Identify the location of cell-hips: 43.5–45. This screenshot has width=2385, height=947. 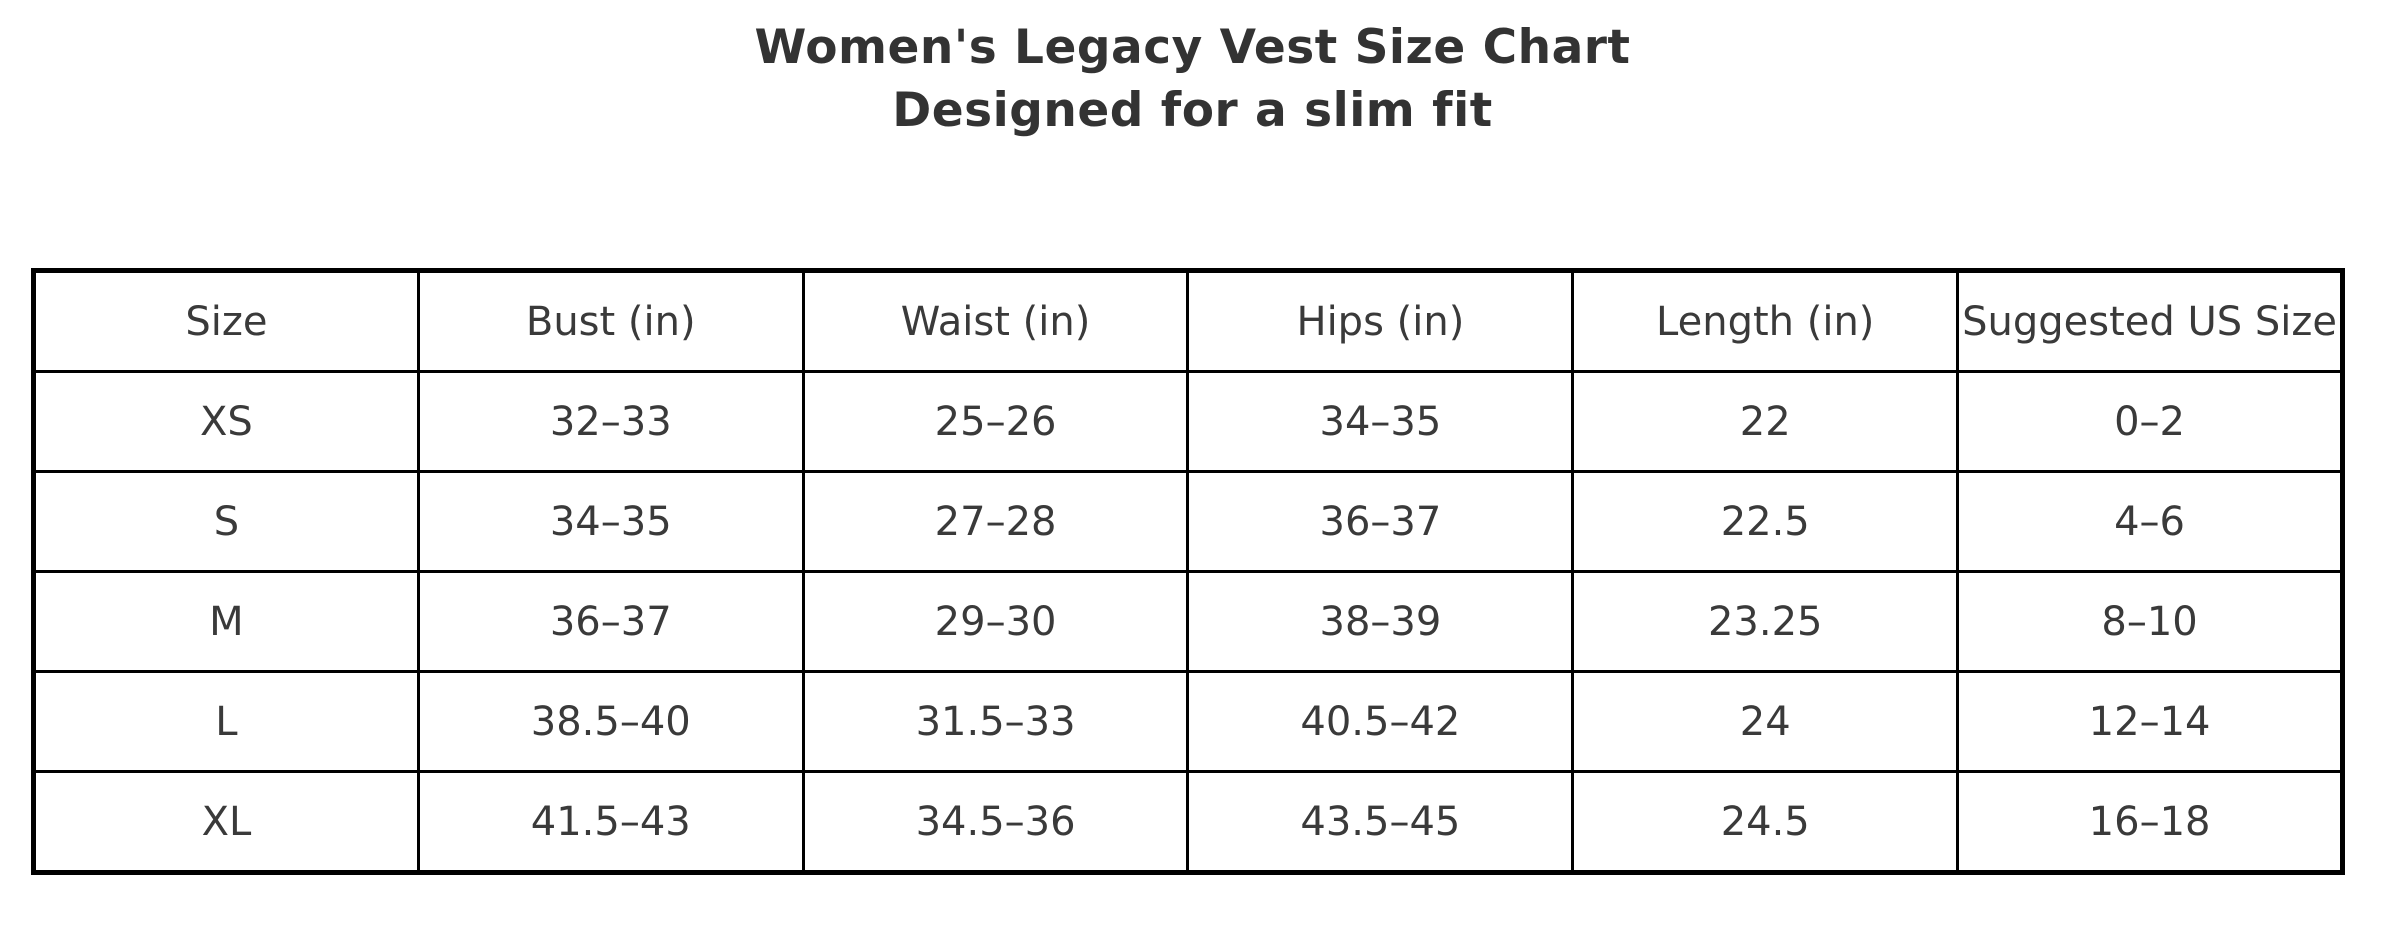
(1380, 822).